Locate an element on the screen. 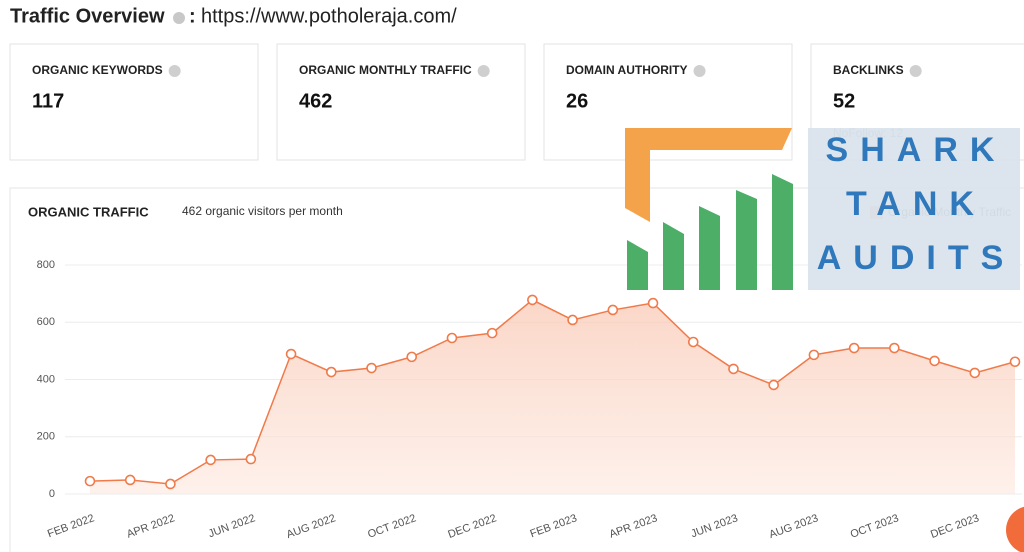  logo-line: TANK is located at coordinates (916, 204).